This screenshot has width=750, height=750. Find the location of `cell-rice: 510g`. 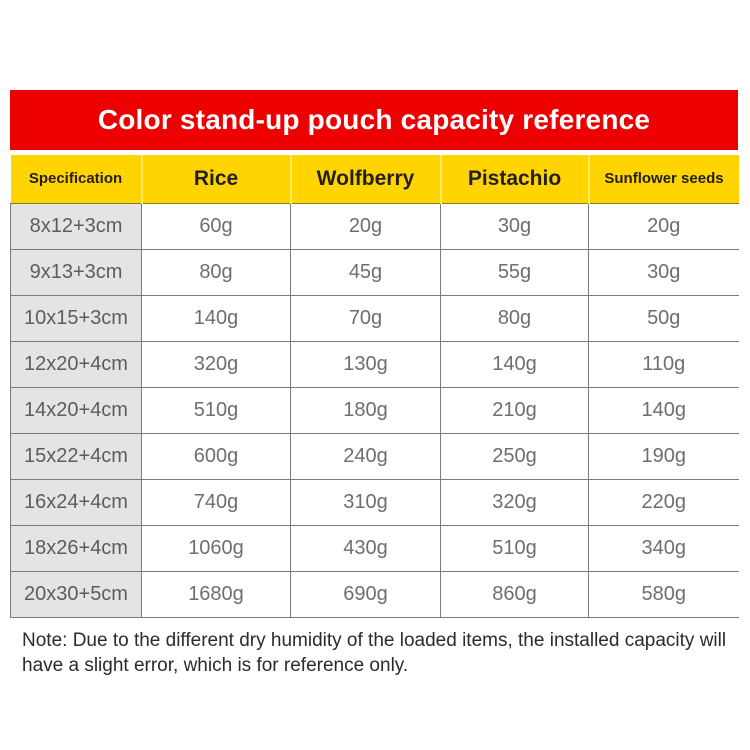

cell-rice: 510g is located at coordinates (216, 410).